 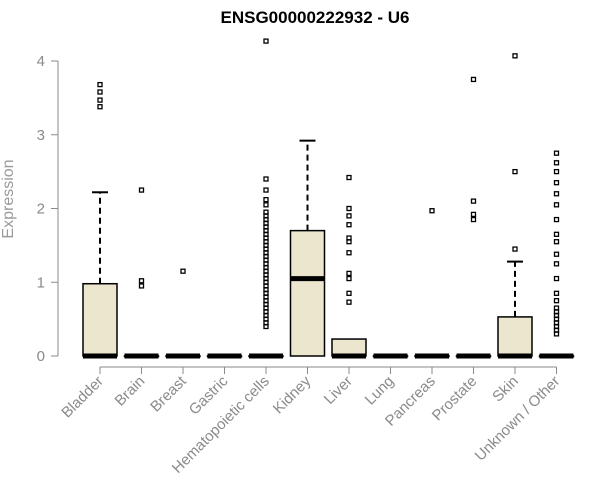 What do you see at coordinates (41, 135) in the screenshot?
I see `y-tick-label: 3` at bounding box center [41, 135].